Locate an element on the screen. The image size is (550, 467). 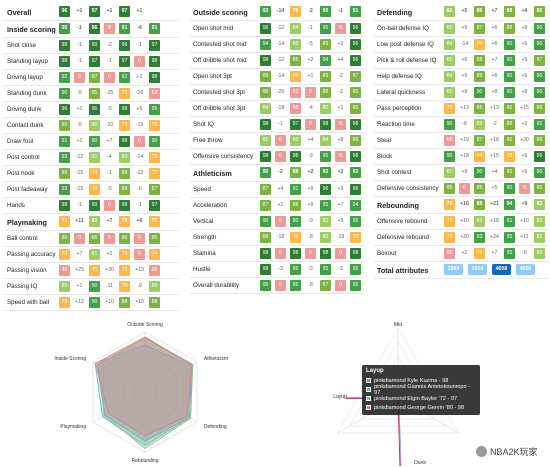
rating-cell: +10 is located at coordinates (109, 302).